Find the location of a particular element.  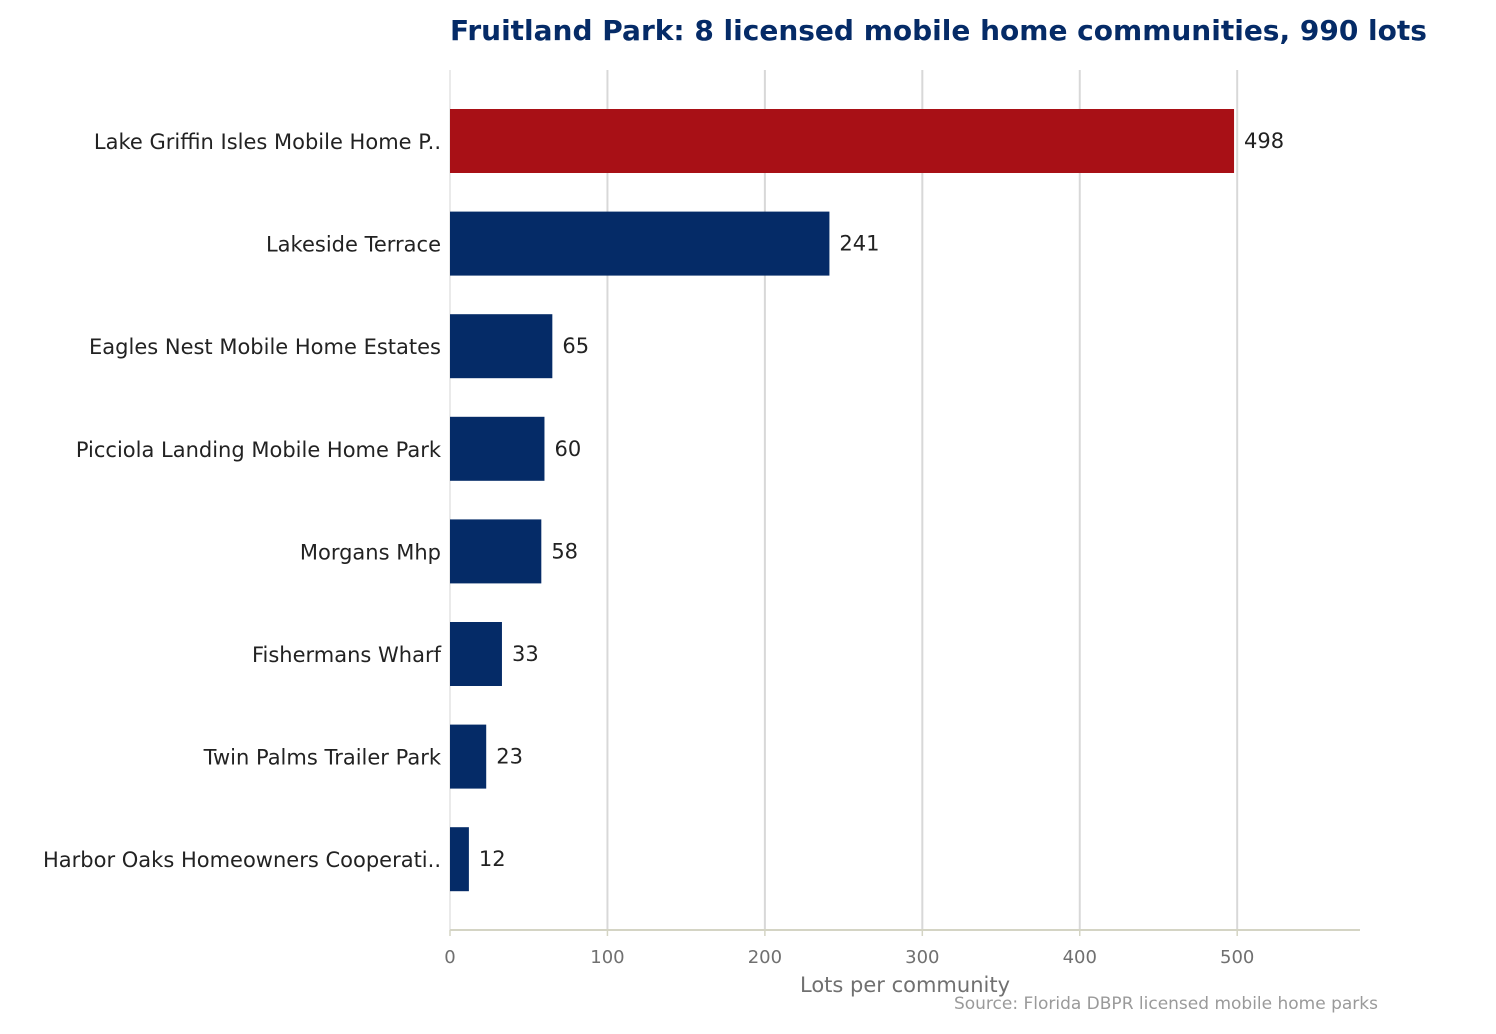

data-label: 60 is located at coordinates (567, 449).